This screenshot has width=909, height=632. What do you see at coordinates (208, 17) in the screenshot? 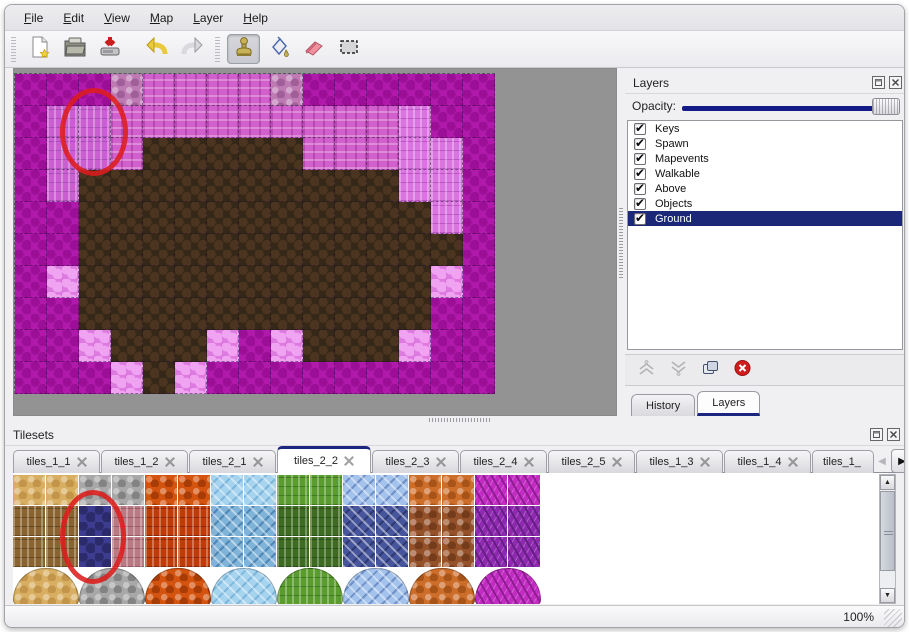
I see `menu-layer: Layer` at bounding box center [208, 17].